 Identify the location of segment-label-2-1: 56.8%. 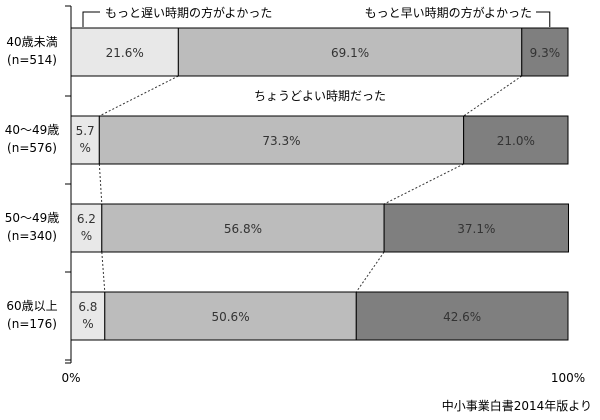
(243, 229).